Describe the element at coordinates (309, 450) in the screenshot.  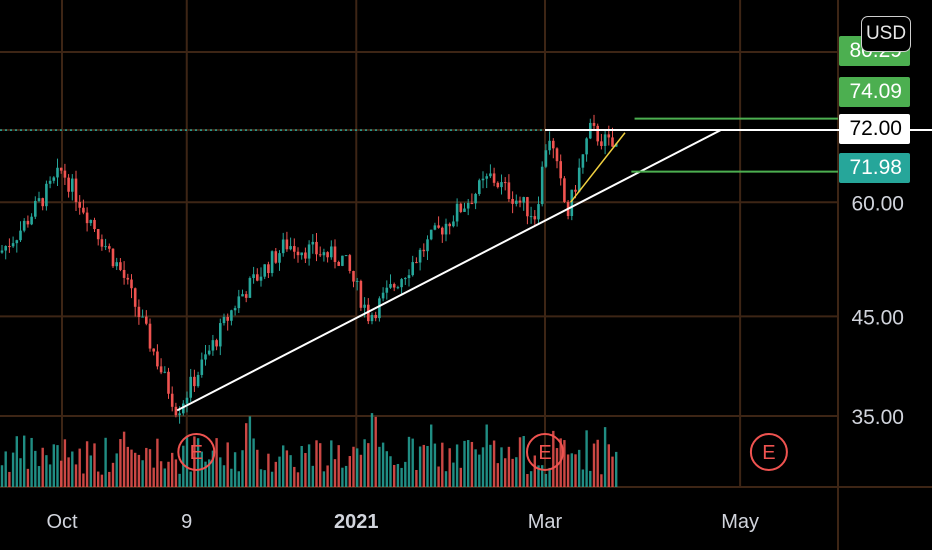
I see `volume-bars` at that location.